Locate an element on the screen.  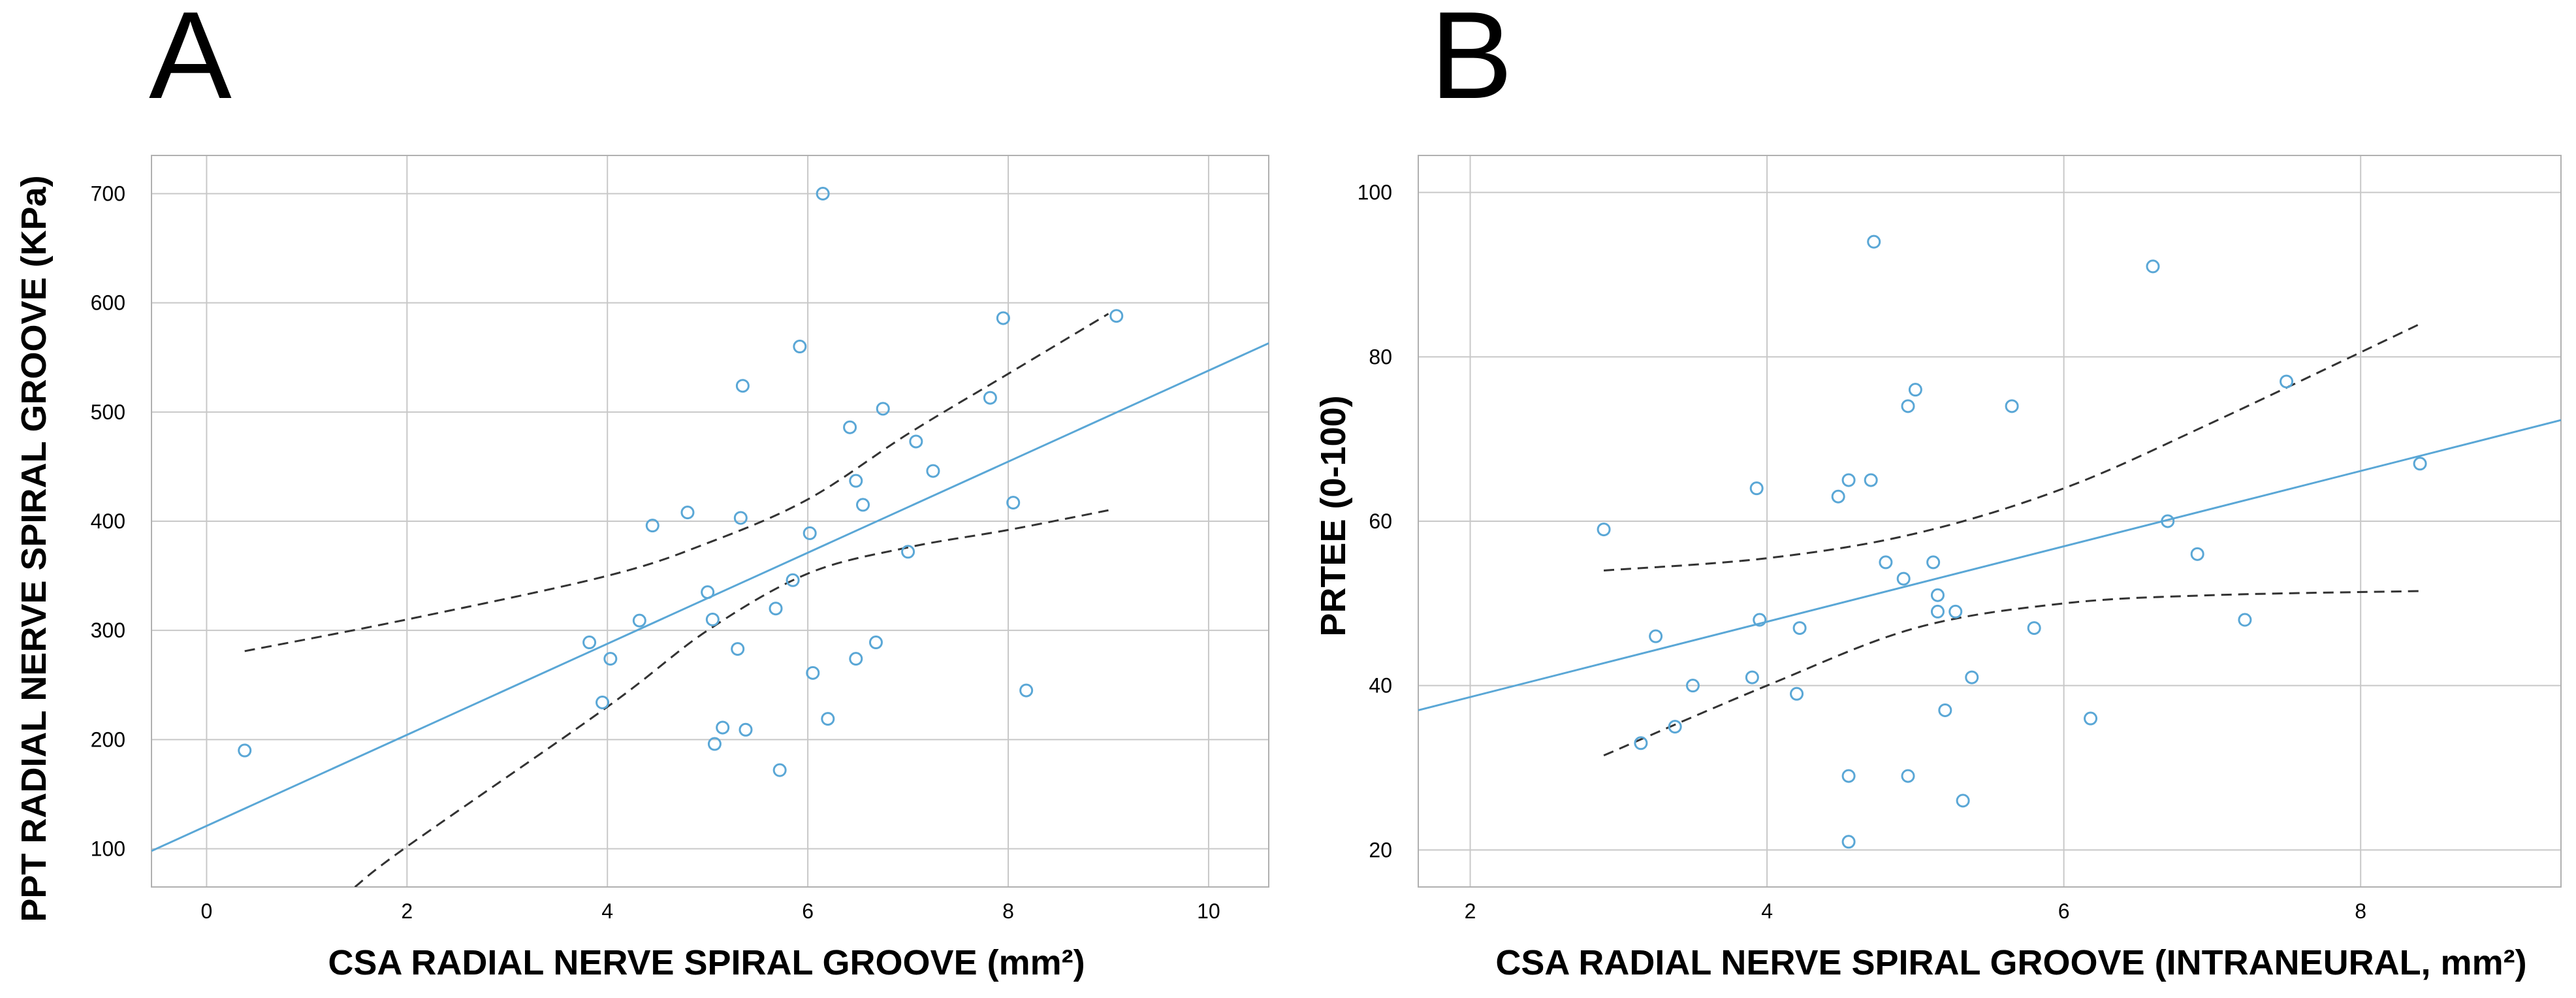
ci-lower-a is located at coordinates (732, 698).